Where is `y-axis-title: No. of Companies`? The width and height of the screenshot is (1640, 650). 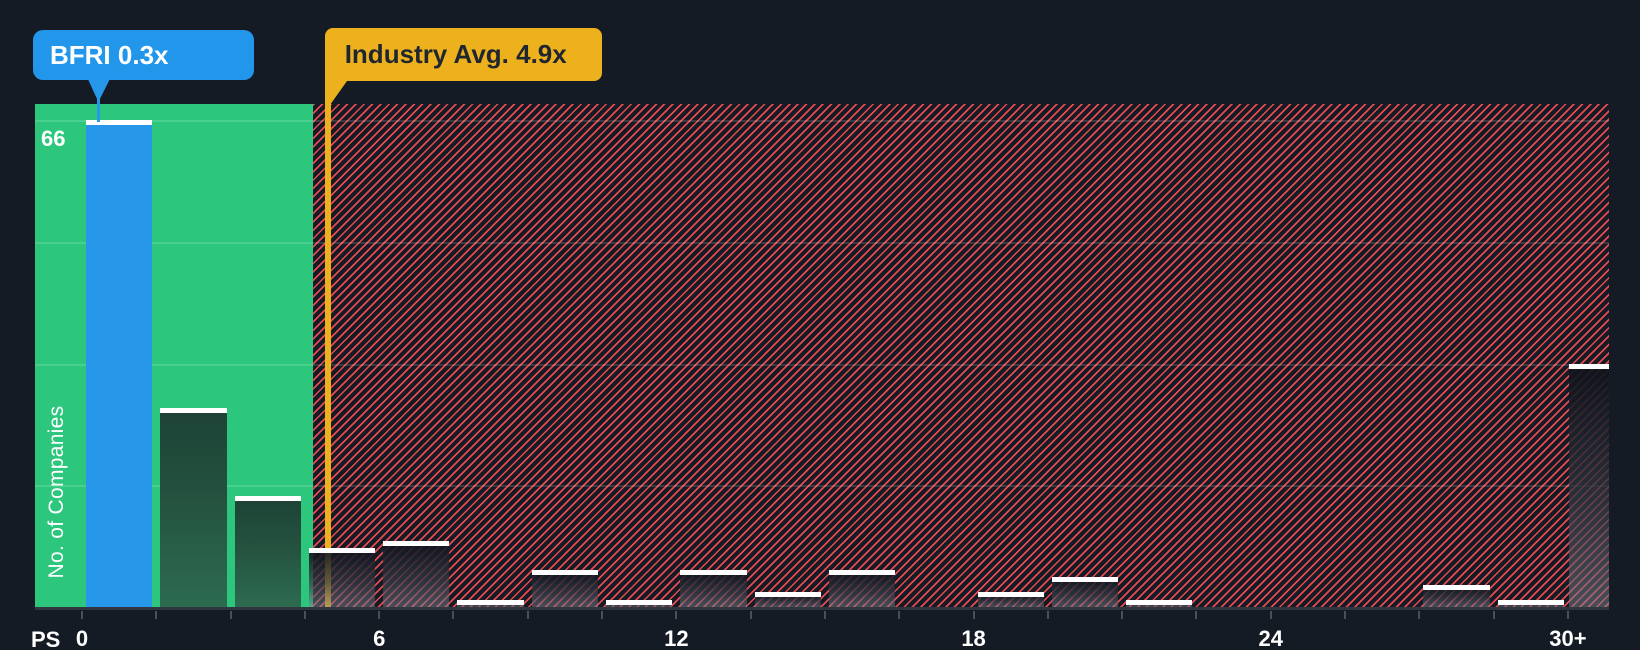
y-axis-title: No. of Companies is located at coordinates (56, 492).